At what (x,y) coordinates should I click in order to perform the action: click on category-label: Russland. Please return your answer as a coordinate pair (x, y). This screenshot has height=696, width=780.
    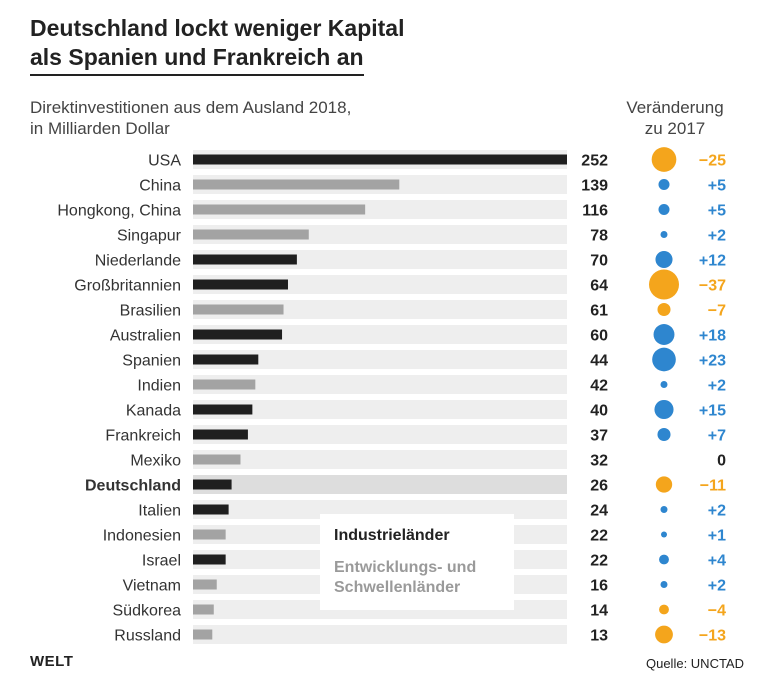
    Looking at the image, I should click on (147, 636).